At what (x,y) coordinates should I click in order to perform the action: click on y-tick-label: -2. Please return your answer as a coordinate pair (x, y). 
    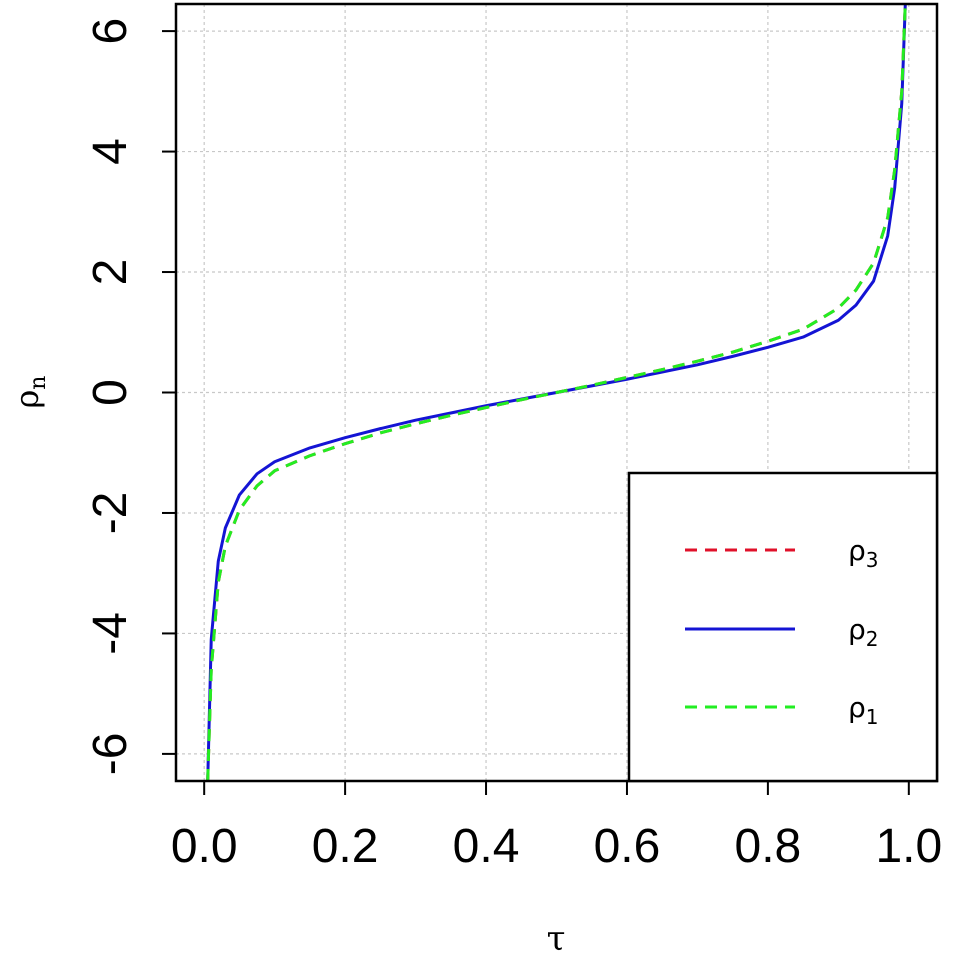
    Looking at the image, I should click on (110, 513).